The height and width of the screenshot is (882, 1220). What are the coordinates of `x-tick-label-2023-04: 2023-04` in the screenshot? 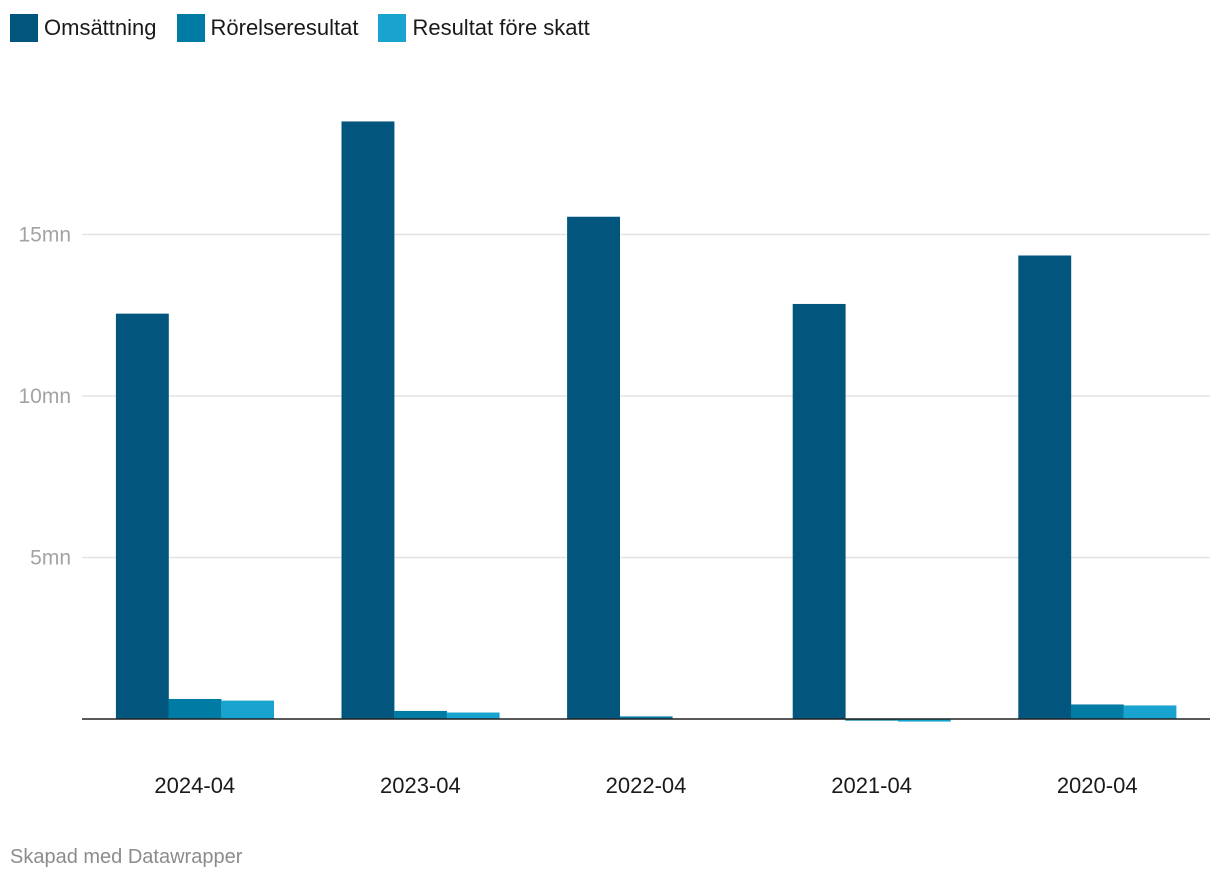 It's located at (420, 785).